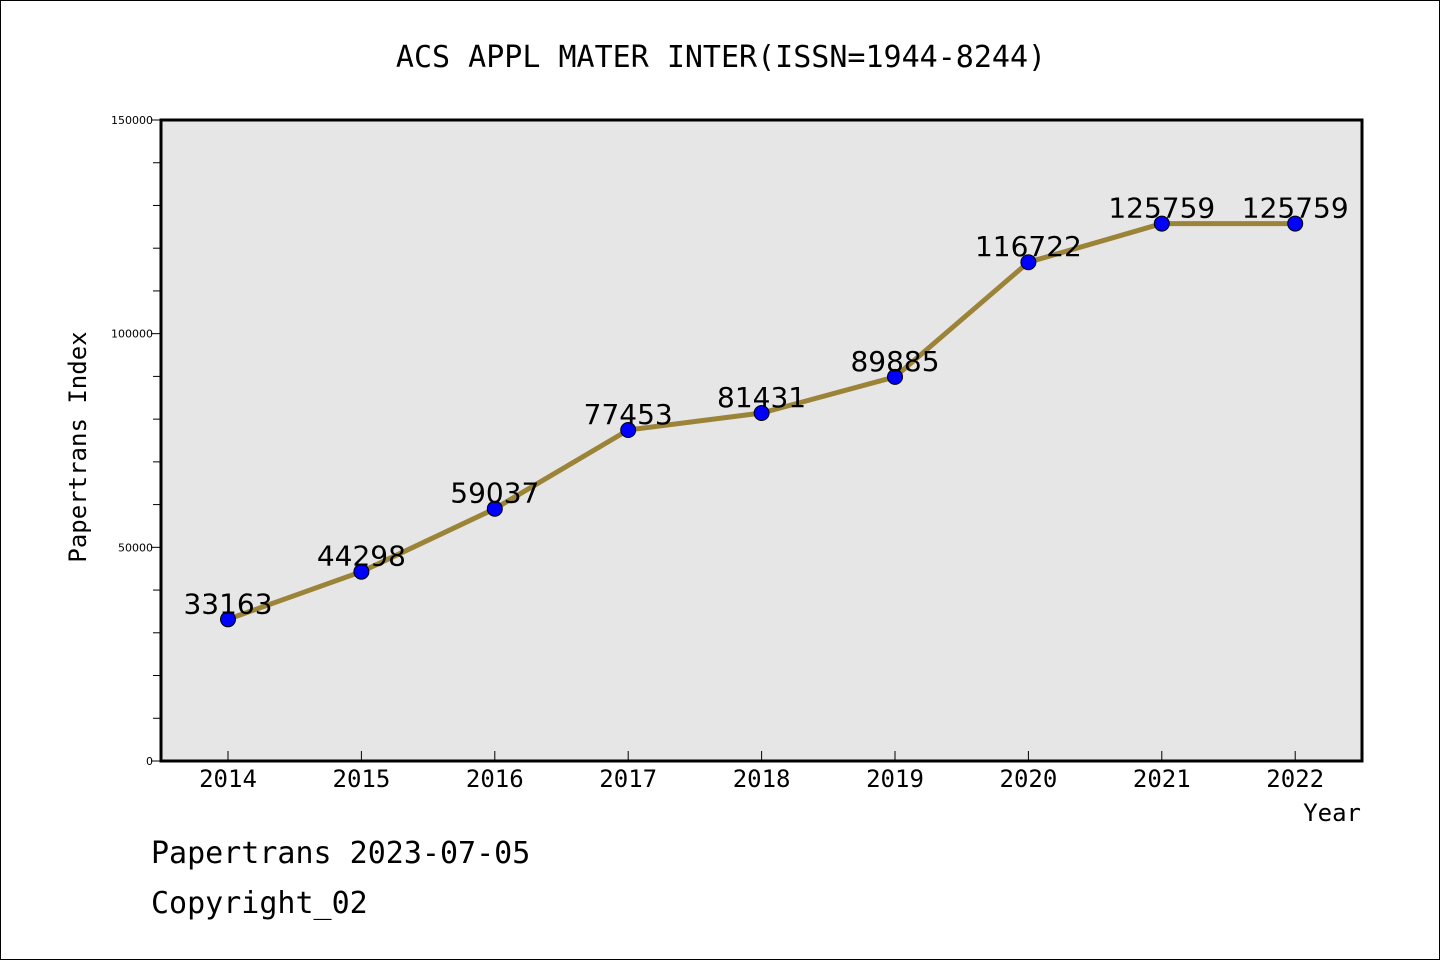 This screenshot has width=1440, height=960. What do you see at coordinates (762, 779) in the screenshot?
I see `x-tick-label: 2018` at bounding box center [762, 779].